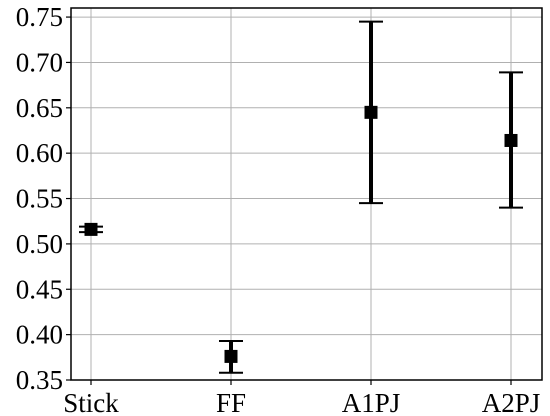 The width and height of the screenshot is (550, 416). I want to click on y-tick-label: 0.55, so click(39, 199).